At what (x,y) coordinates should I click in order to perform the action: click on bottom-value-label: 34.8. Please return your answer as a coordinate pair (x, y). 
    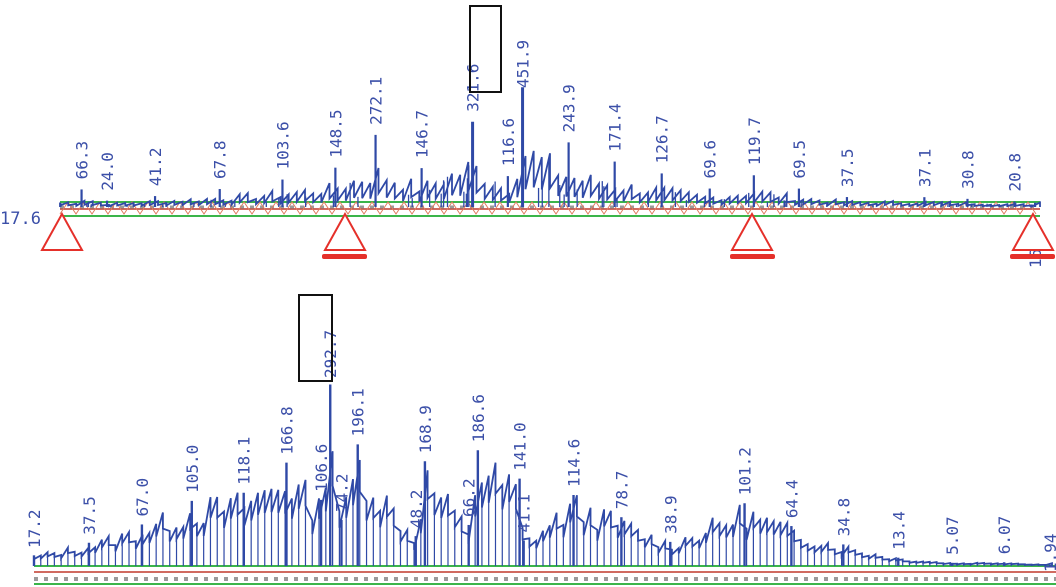
    Looking at the image, I should click on (843, 517).